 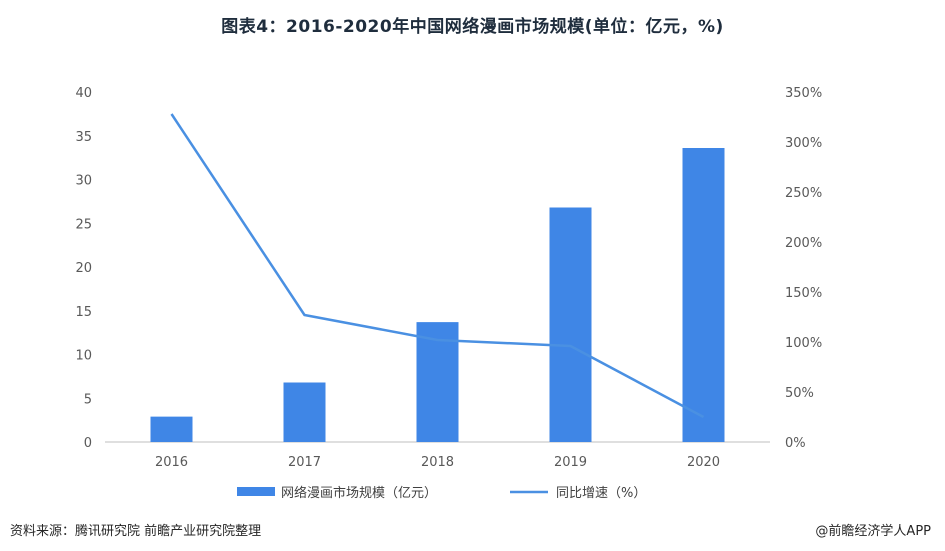 I want to click on right-tick-label: 250%, so click(x=803, y=193).